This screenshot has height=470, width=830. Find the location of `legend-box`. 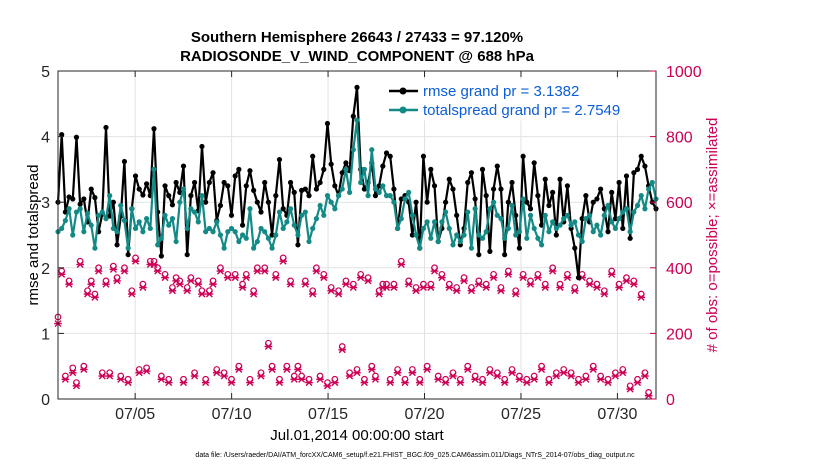

legend-box is located at coordinates (517, 100).